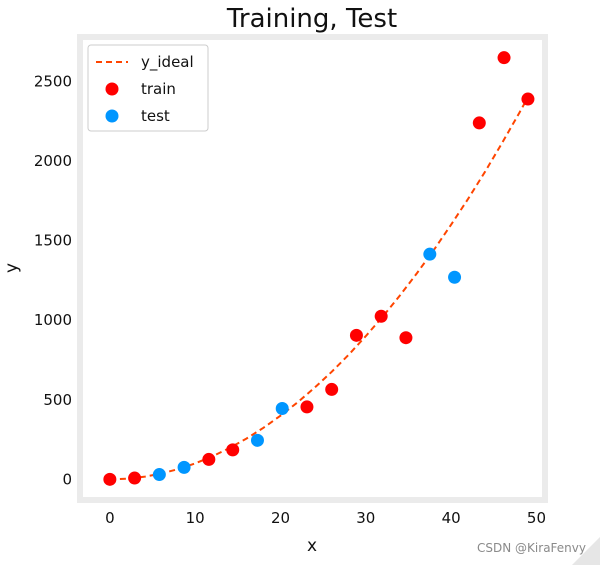 This screenshot has height=565, width=600. What do you see at coordinates (155, 116) in the screenshot?
I see `legend-label: test` at bounding box center [155, 116].